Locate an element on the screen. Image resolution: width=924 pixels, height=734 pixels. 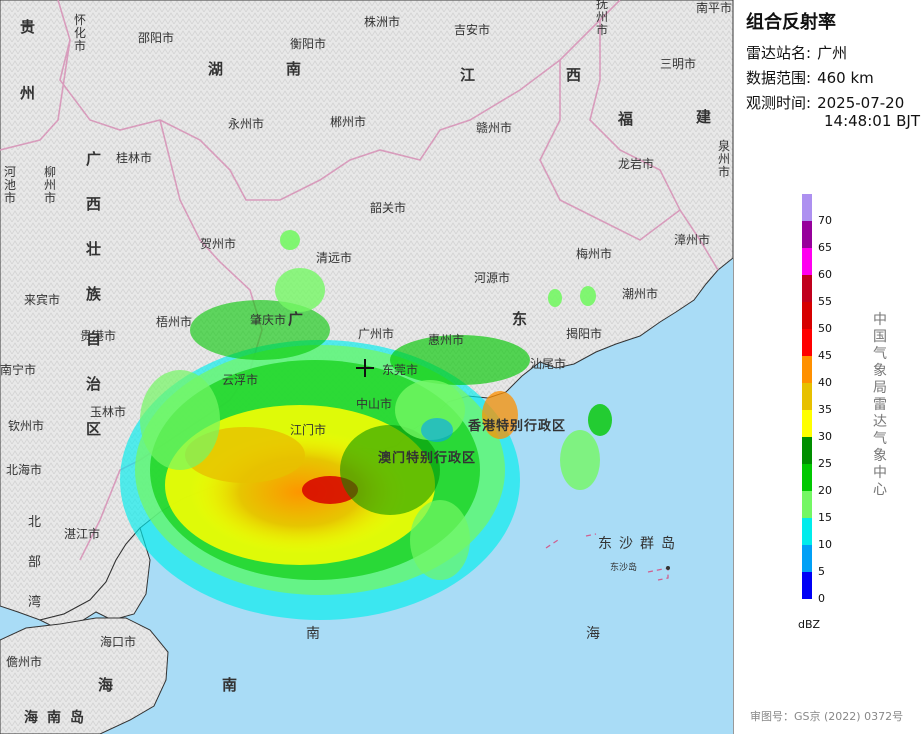
legend-tick-label: 45 is located at coordinates (825, 355).